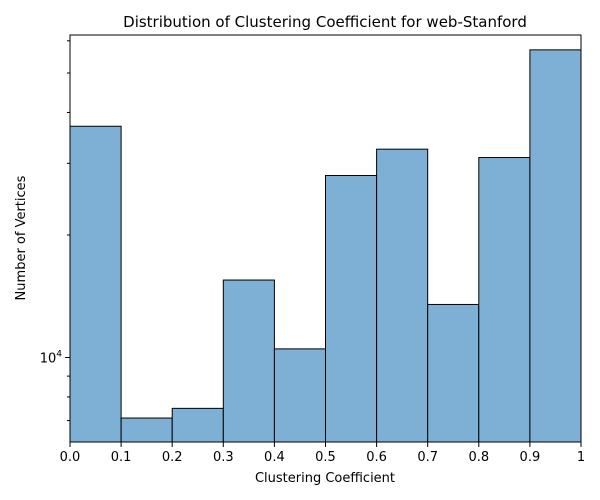  What do you see at coordinates (325, 457) in the screenshot?
I see `x-tick-label: 0.5` at bounding box center [325, 457].